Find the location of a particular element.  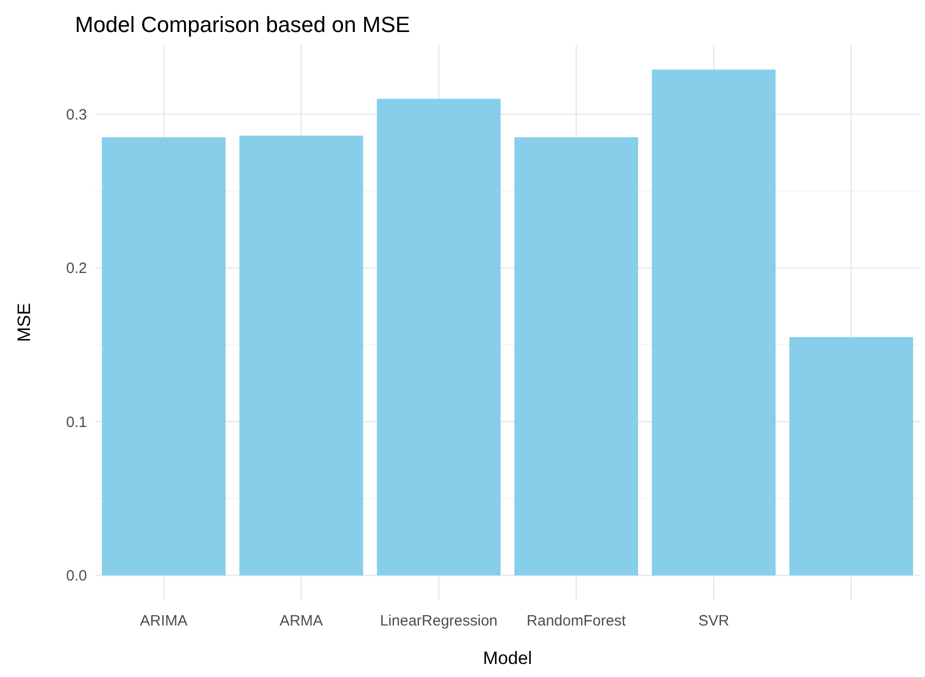

y-axis-title: MSE is located at coordinates (24, 322).